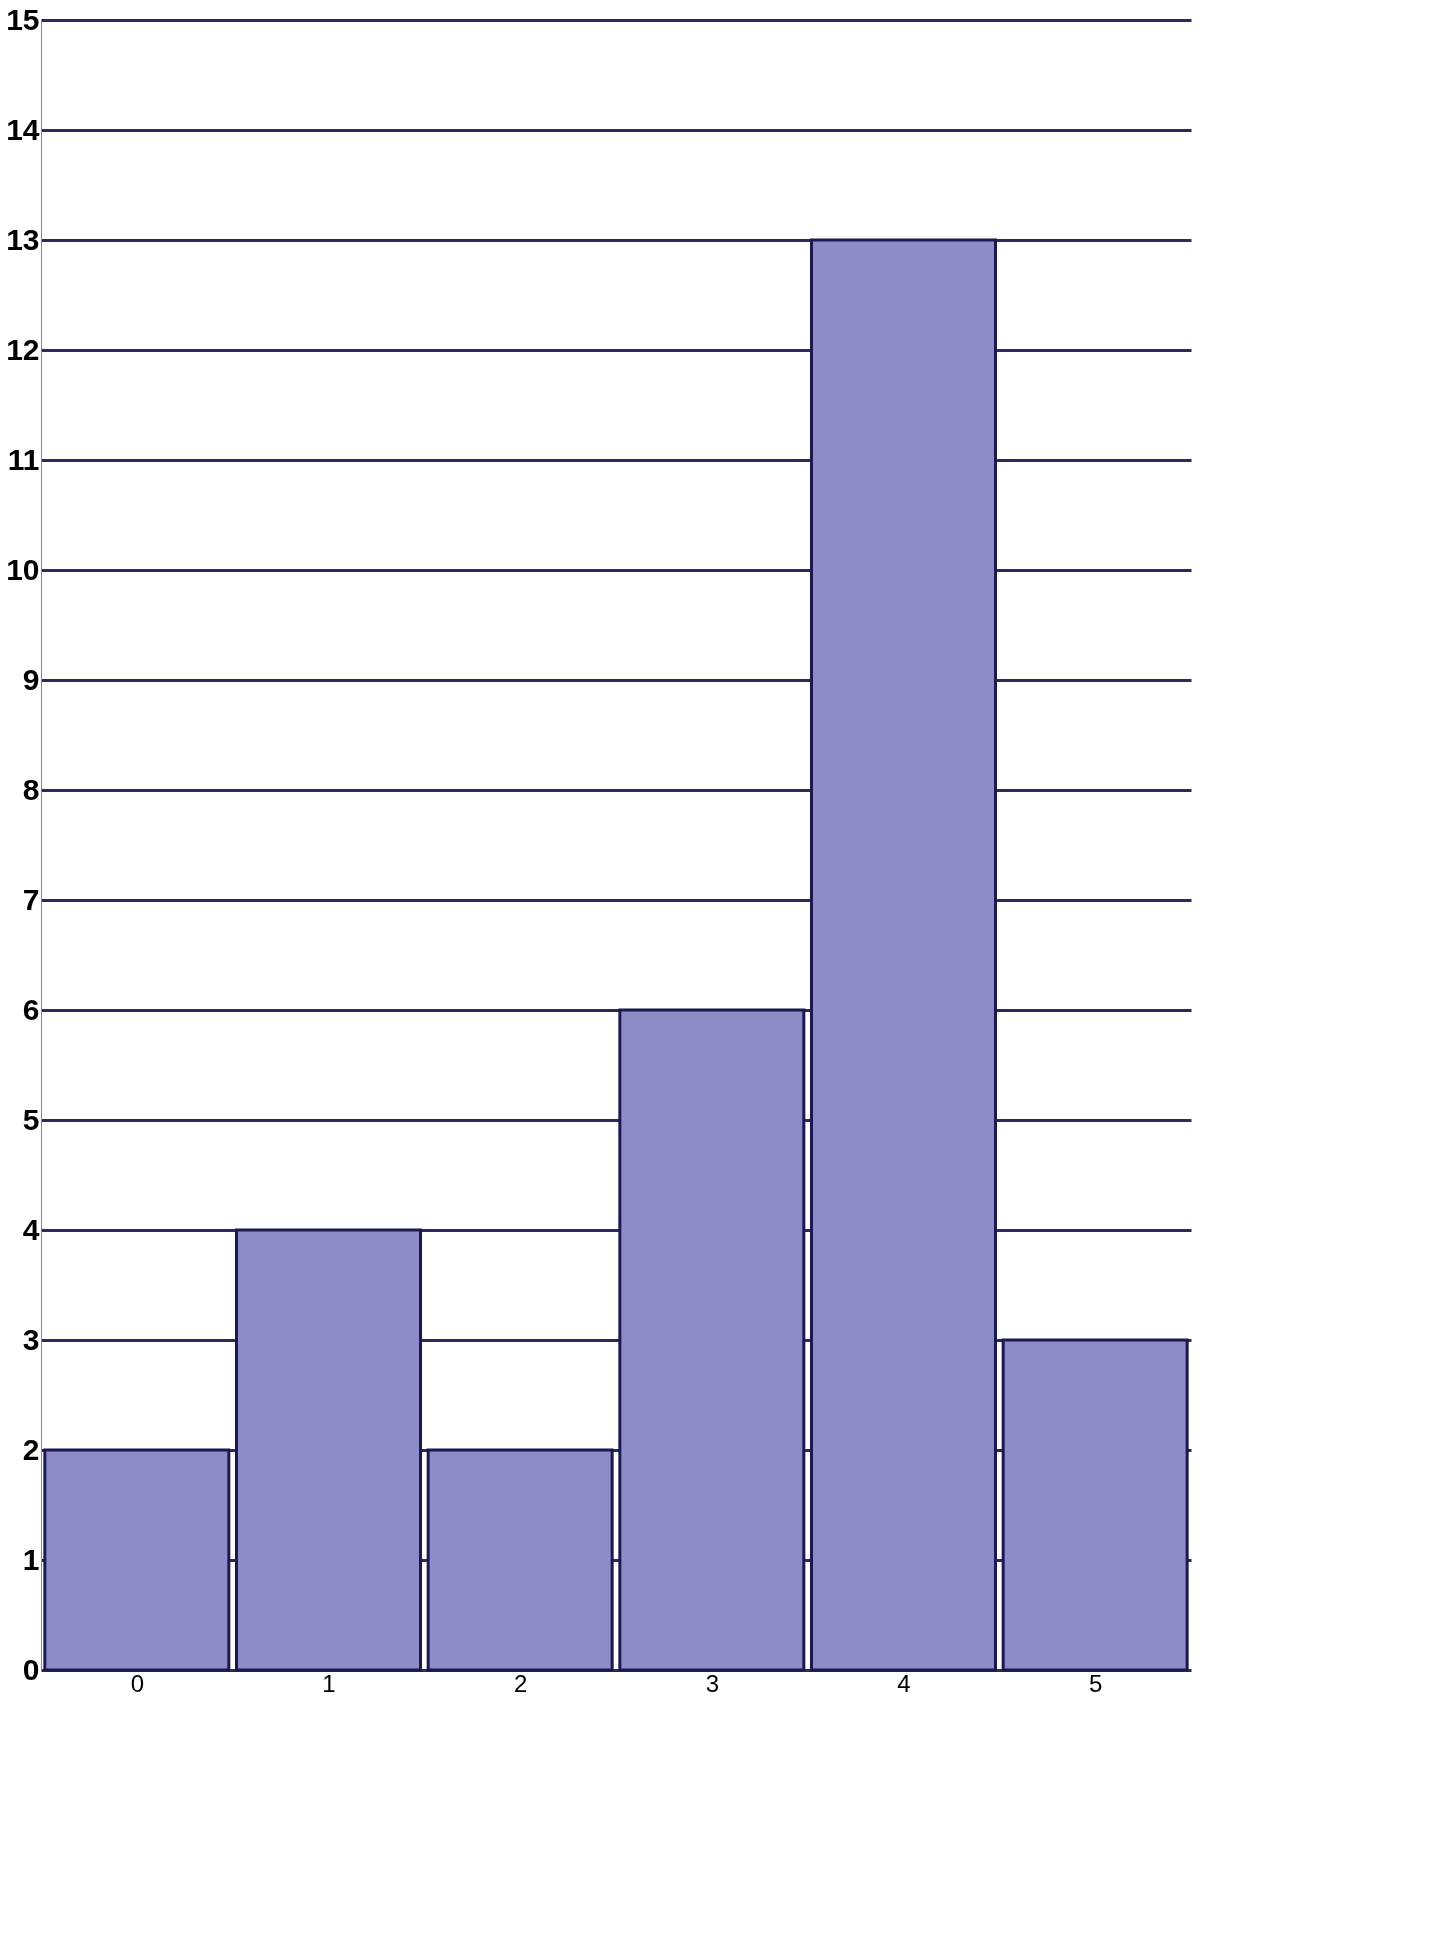 The height and width of the screenshot is (1952, 1440). What do you see at coordinates (23, 569) in the screenshot?
I see `y-tick-label: 10` at bounding box center [23, 569].